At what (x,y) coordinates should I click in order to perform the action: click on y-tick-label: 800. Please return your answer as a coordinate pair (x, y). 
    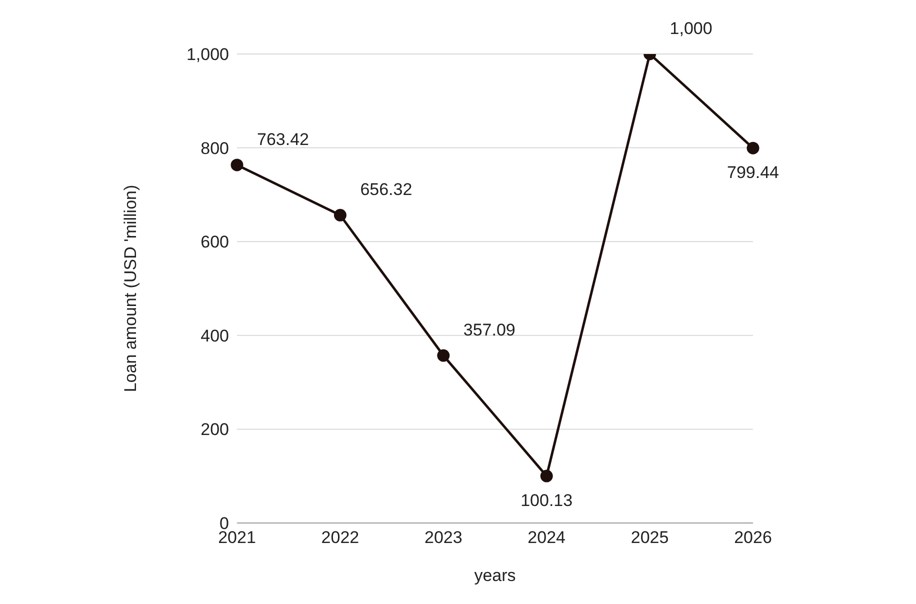
    Looking at the image, I should click on (214, 148).